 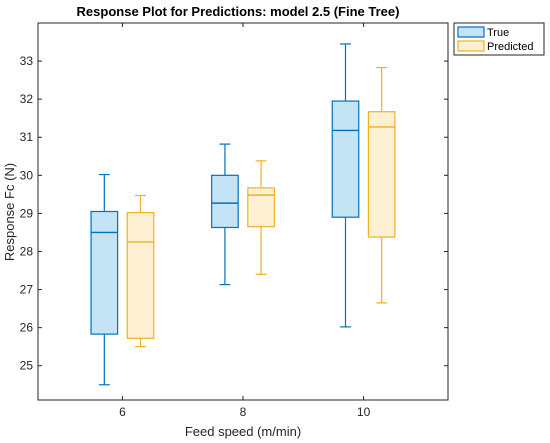 What do you see at coordinates (27, 328) in the screenshot?
I see `y-tick-label: 26` at bounding box center [27, 328].